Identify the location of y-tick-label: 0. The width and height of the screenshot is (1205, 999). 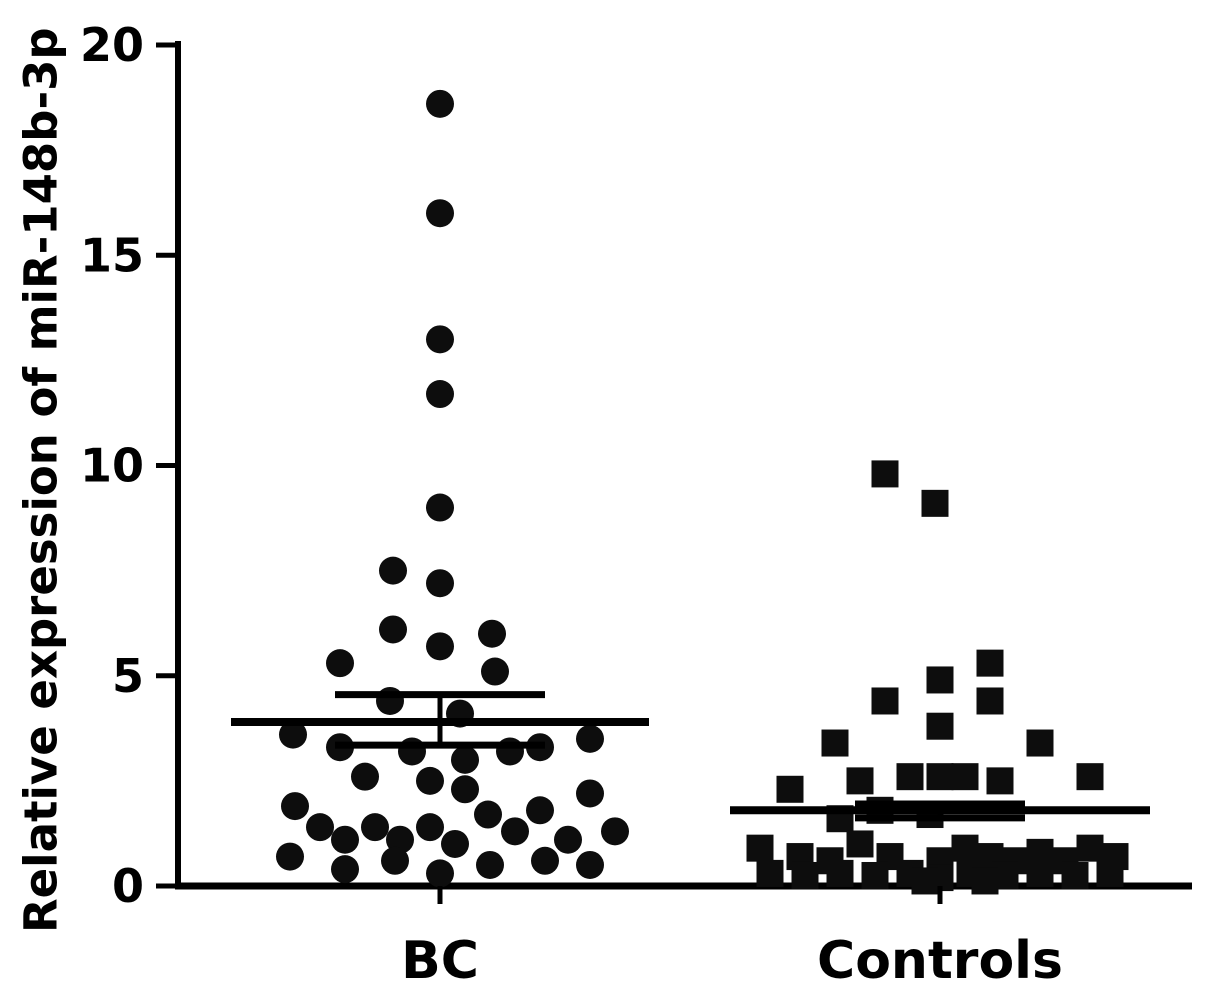
(128, 886).